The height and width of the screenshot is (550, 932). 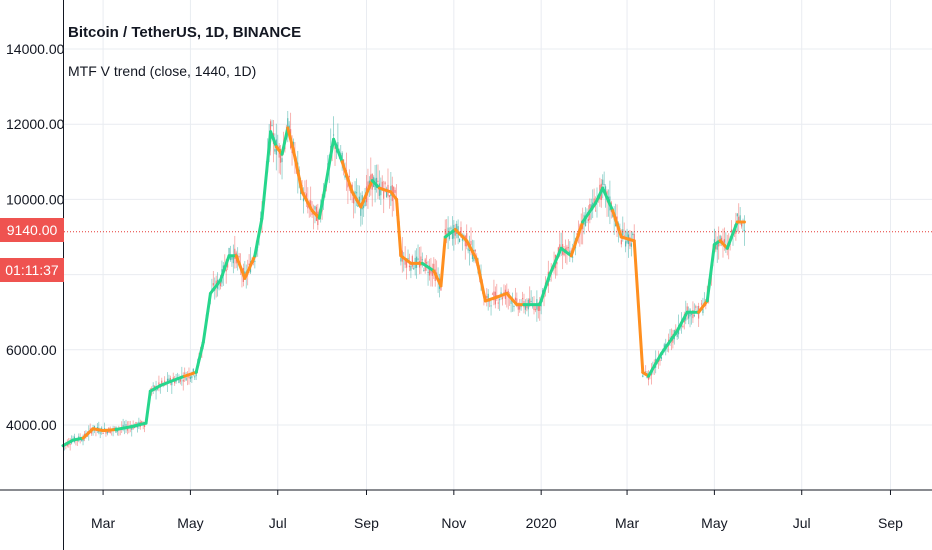 I want to click on countdown-badge-bg, so click(x=32, y=270).